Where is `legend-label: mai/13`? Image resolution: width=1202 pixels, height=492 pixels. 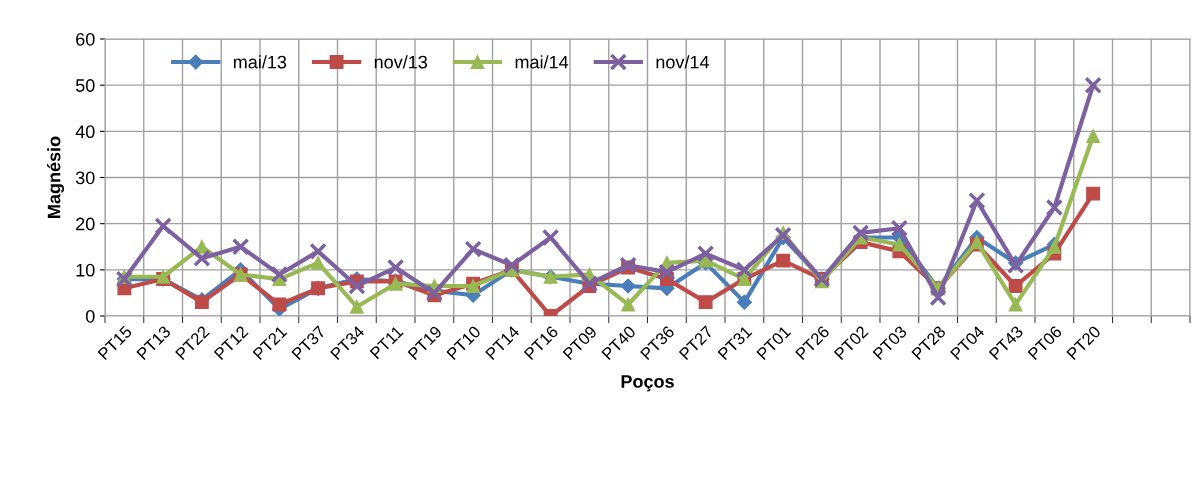
legend-label: mai/13 is located at coordinates (260, 62).